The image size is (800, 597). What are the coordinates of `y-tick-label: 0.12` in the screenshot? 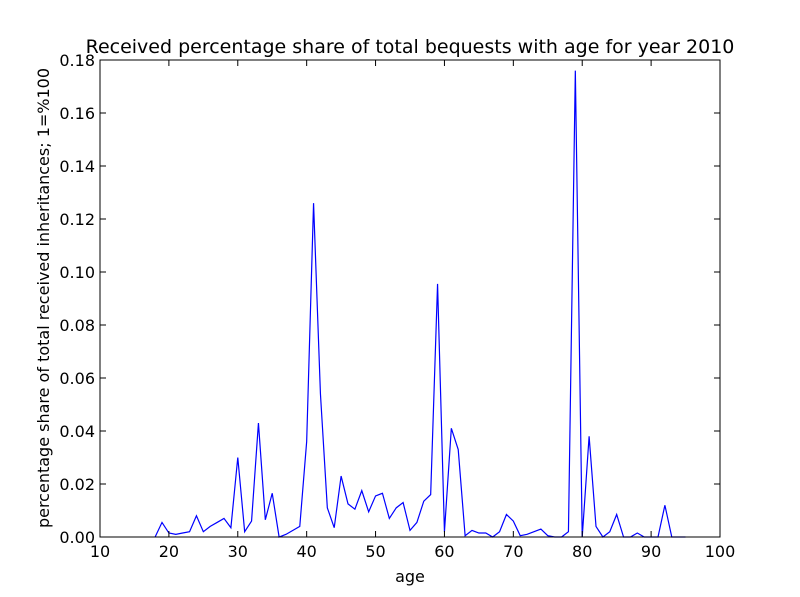 It's located at (77, 219).